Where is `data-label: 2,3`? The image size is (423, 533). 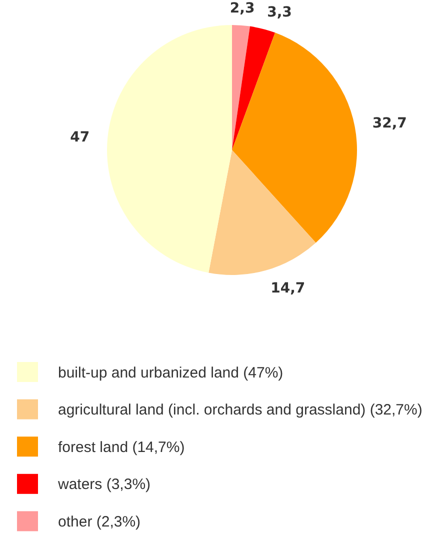 data-label: 2,3 is located at coordinates (242, 8).